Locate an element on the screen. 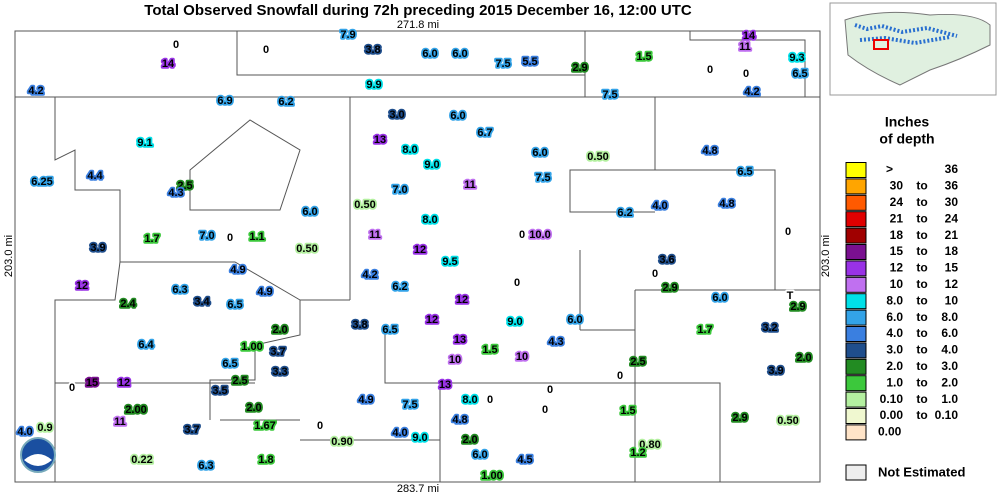 Image resolution: width=999 pixels, height=497 pixels. noaa-logo is located at coordinates (38, 455).